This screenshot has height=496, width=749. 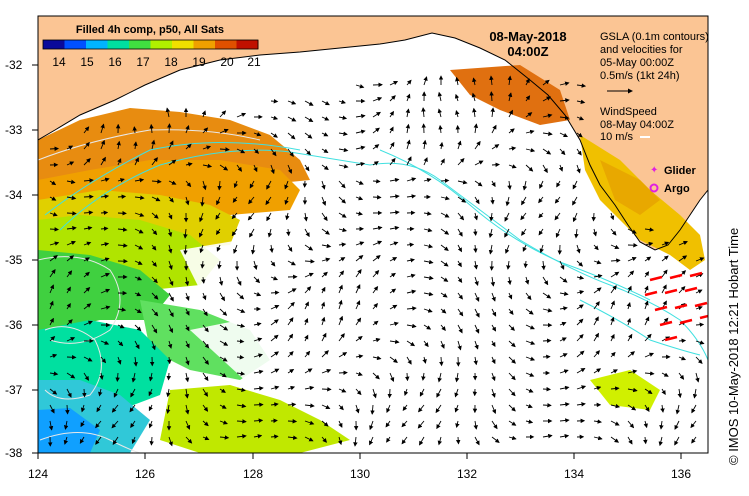 What do you see at coordinates (59, 62) in the screenshot?
I see `colorbar-tick: 14` at bounding box center [59, 62].